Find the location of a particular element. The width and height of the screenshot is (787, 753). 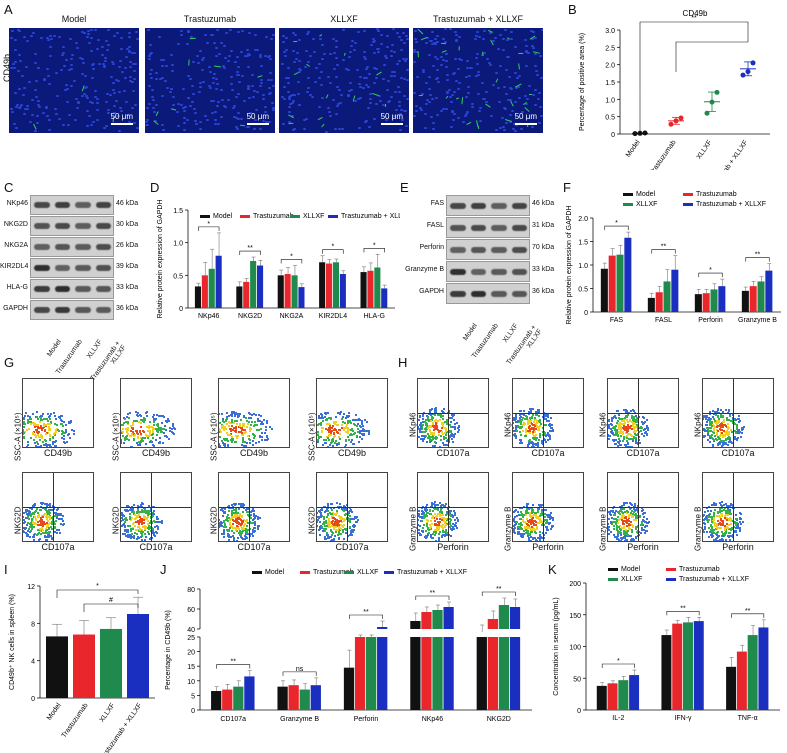

sig-bracket is located at coordinates (250, 253).